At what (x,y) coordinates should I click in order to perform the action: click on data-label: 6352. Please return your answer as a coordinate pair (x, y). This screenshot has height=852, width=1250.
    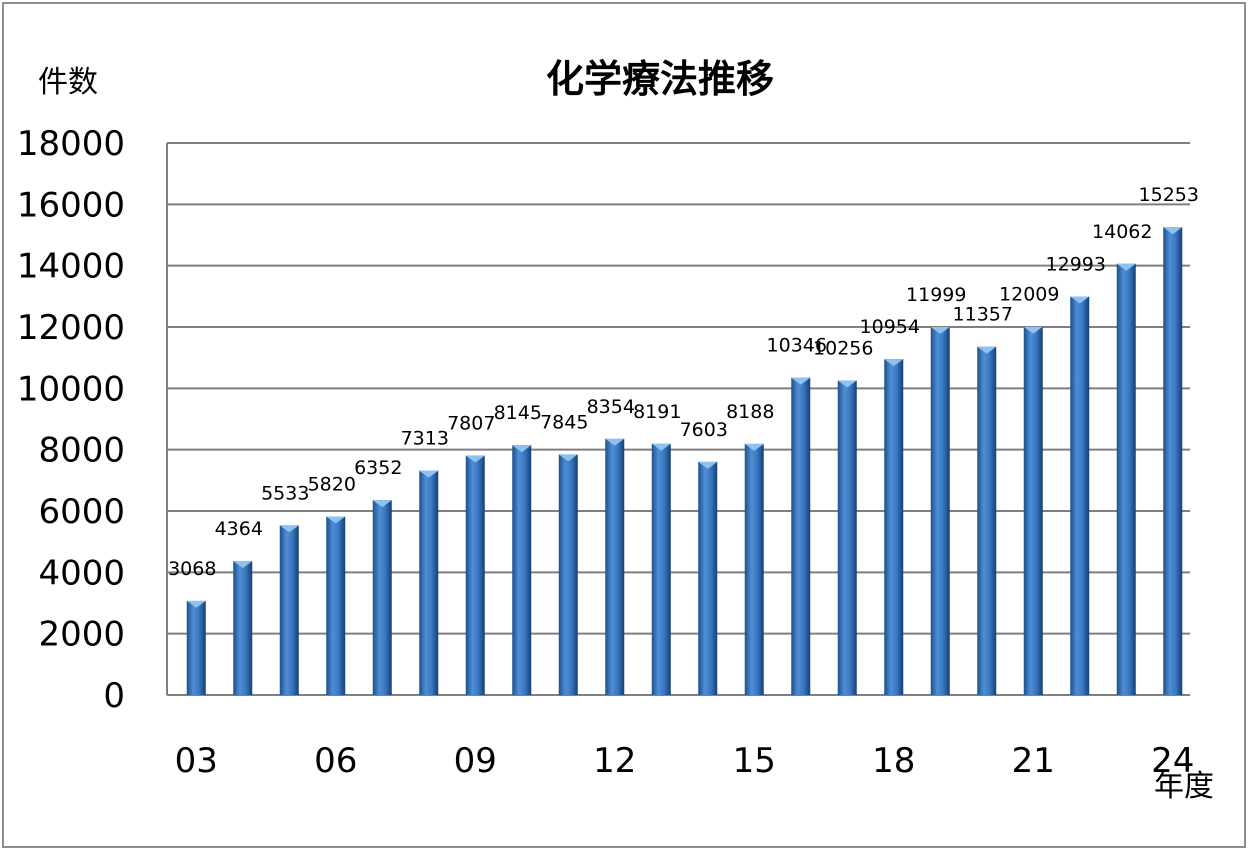
    Looking at the image, I should click on (378, 468).